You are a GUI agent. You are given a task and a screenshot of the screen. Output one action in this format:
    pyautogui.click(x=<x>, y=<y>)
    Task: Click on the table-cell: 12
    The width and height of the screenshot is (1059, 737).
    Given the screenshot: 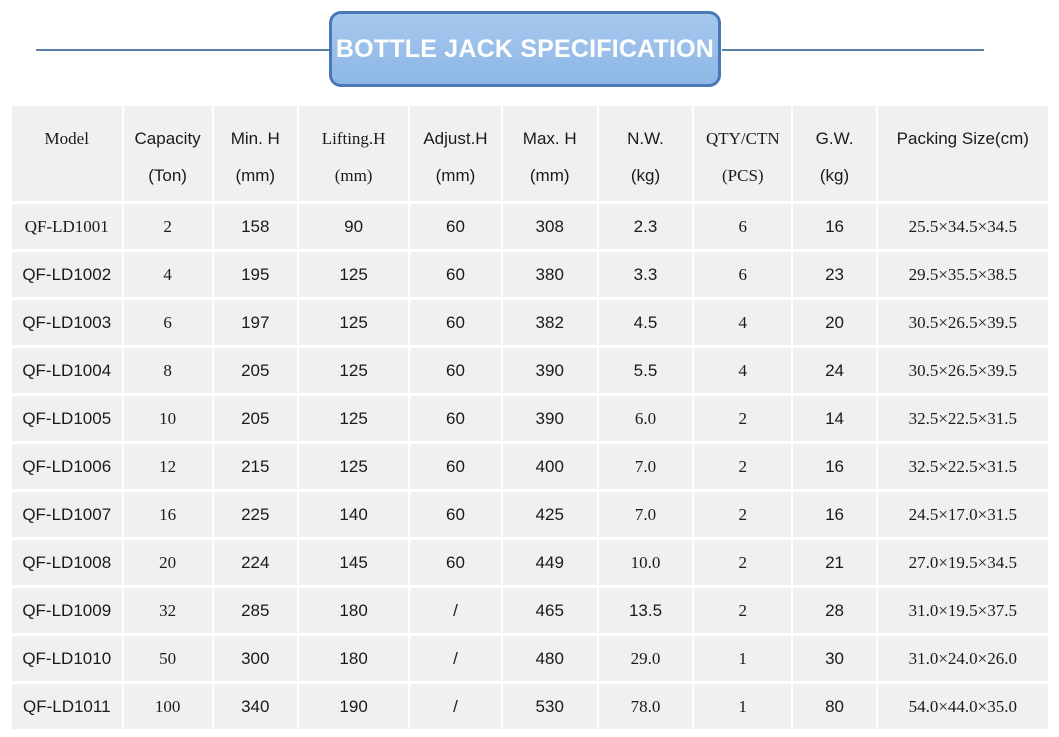 What is the action you would take?
    pyautogui.click(x=167, y=465)
    